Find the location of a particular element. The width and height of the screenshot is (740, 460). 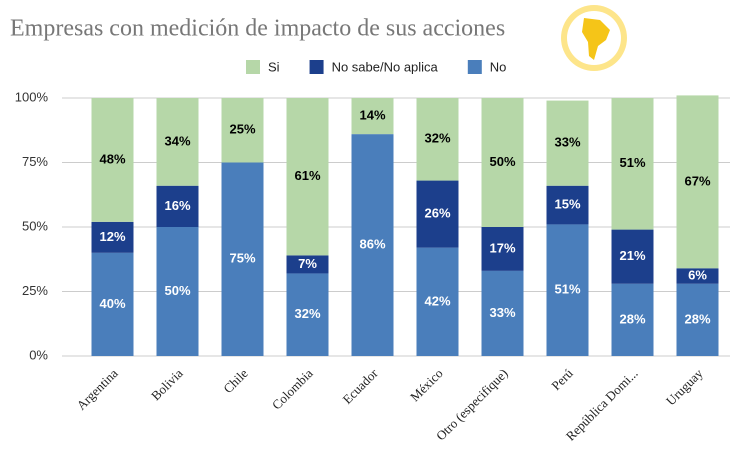

data-label: 75% is located at coordinates (242, 258).